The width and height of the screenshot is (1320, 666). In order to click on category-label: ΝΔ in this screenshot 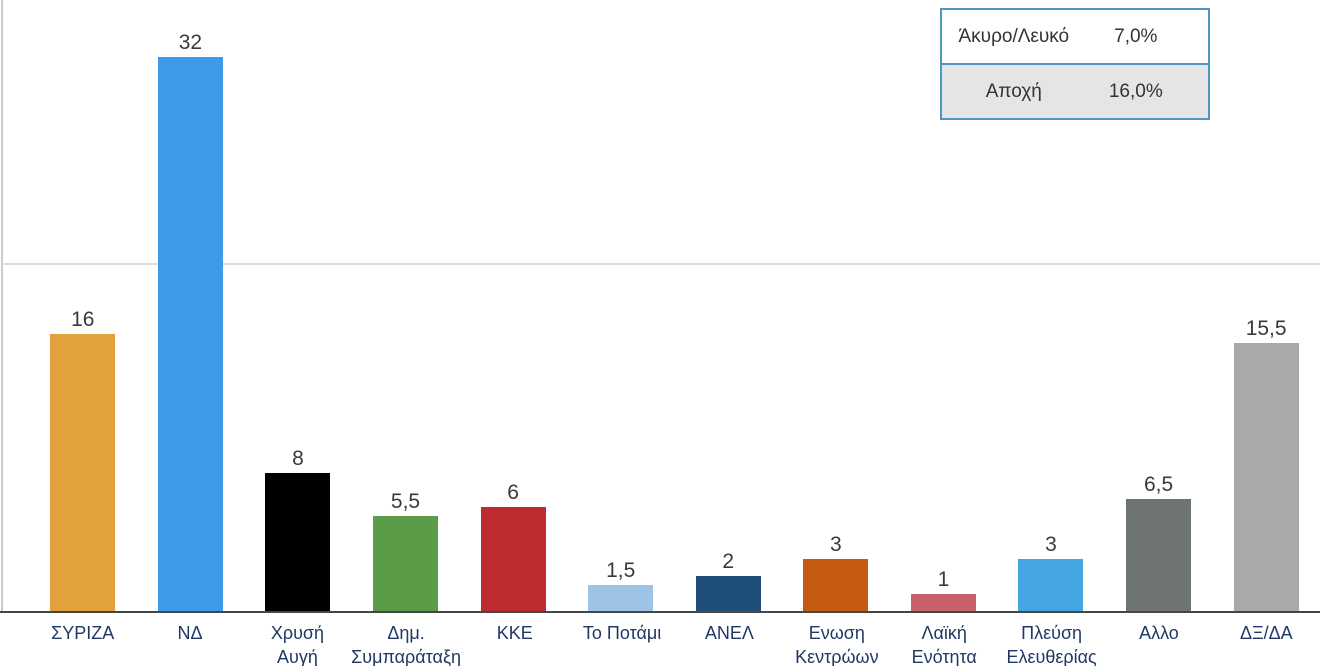, I will do `click(190, 633)`.